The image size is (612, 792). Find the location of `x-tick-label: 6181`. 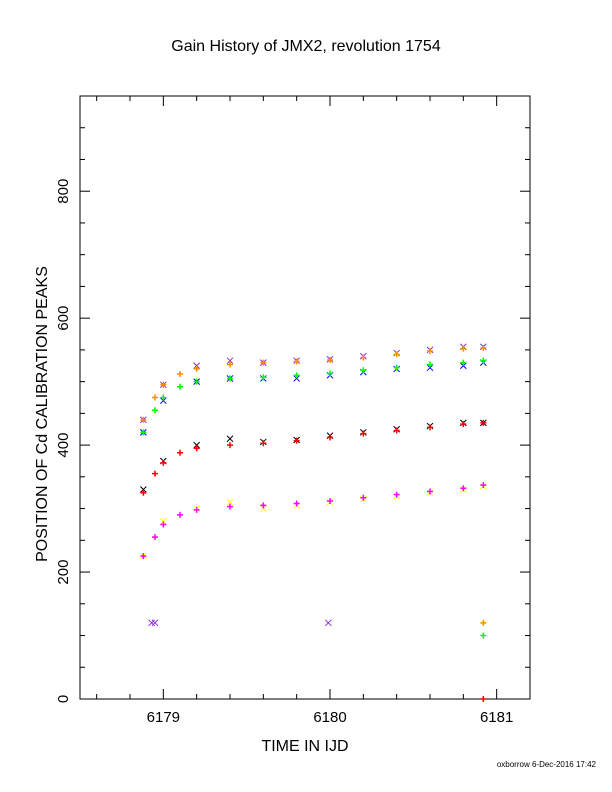

x-tick-label: 6181 is located at coordinates (496, 717).